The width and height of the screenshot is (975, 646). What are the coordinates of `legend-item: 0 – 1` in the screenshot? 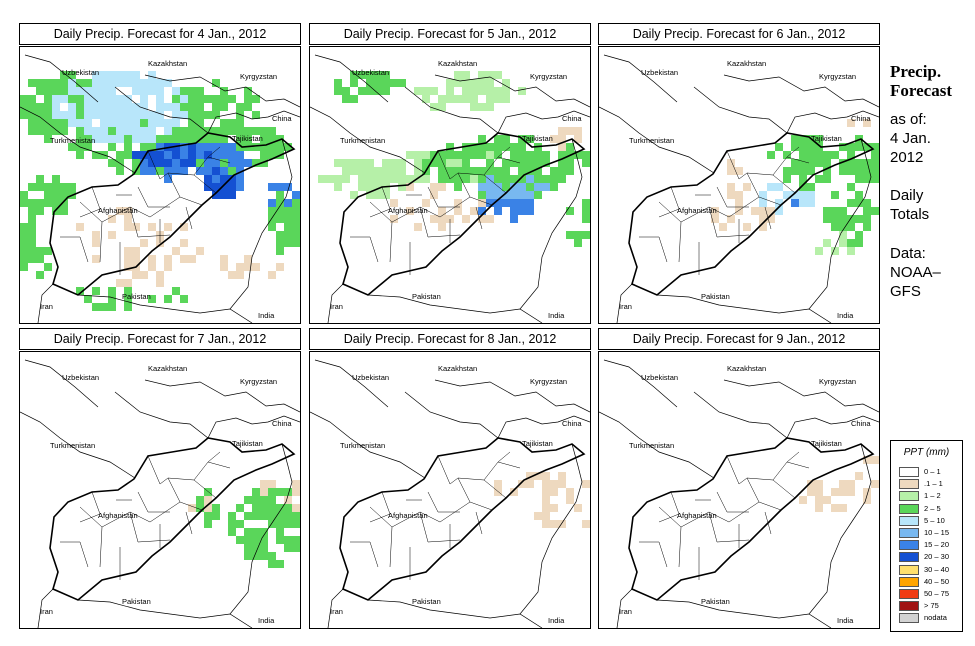 It's located at (929, 472).